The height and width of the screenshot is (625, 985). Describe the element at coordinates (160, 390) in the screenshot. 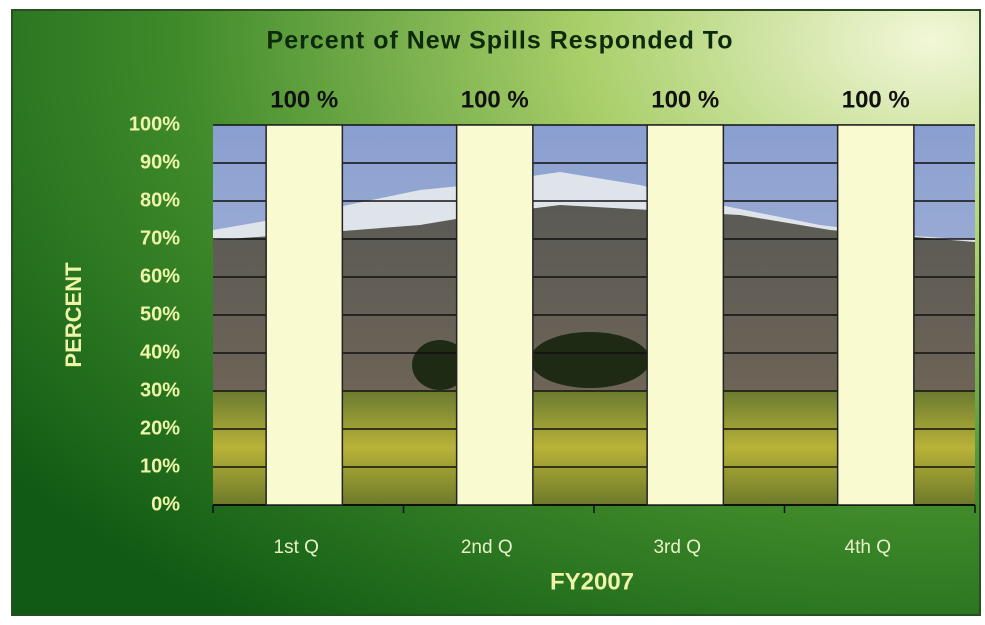

I see `y-tick-label: 30%` at that location.